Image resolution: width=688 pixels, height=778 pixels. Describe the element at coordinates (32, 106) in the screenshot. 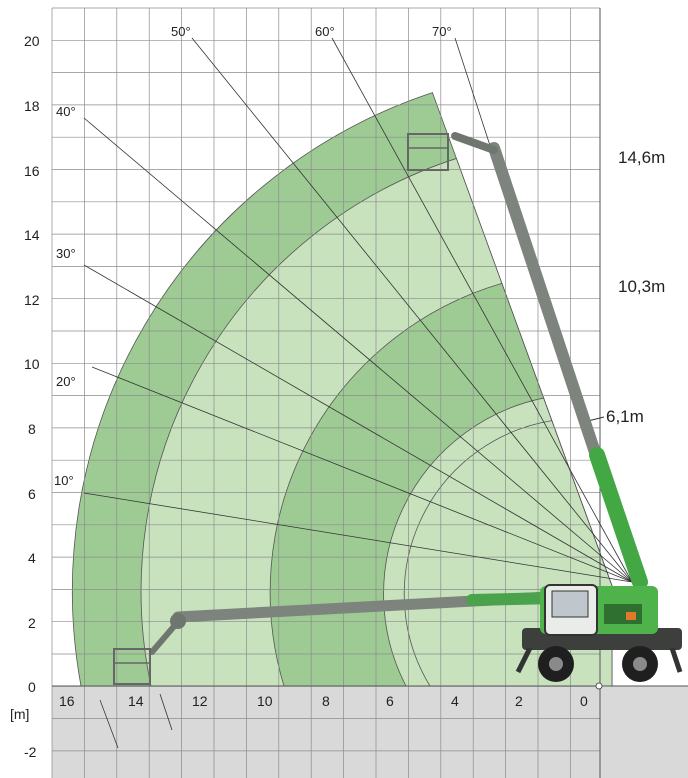

I see `y-tick-label: 18` at that location.